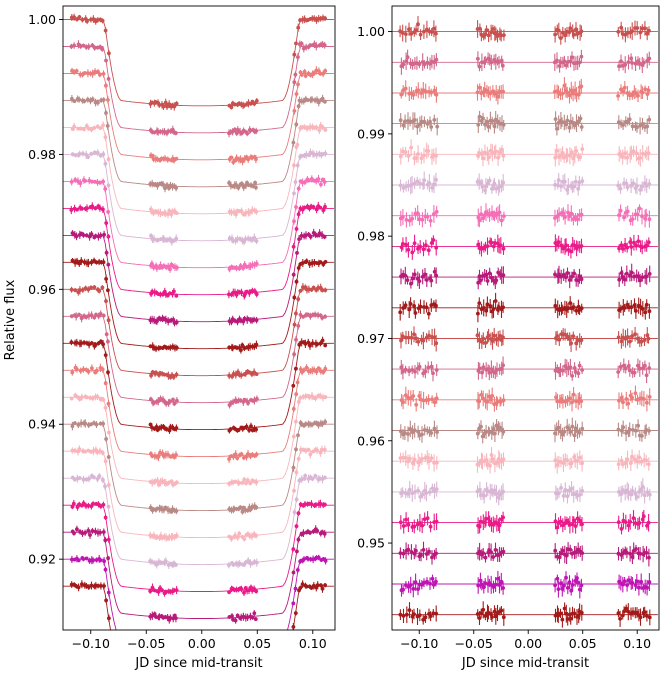 Image resolution: width=665 pixels, height=673 pixels. What do you see at coordinates (198, 607) in the screenshot?
I see `model-line` at bounding box center [198, 607].